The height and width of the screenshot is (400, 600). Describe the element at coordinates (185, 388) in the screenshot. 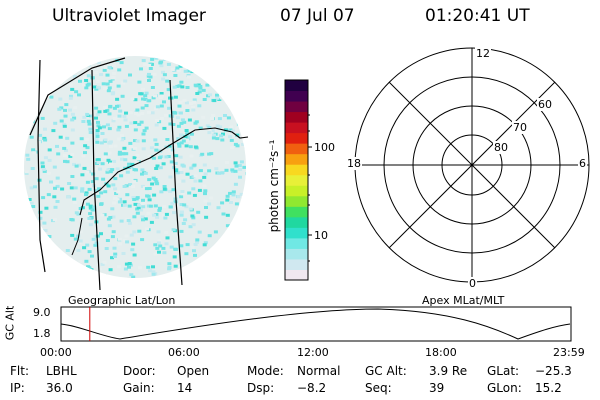

I see `info-value: 14` at that location.